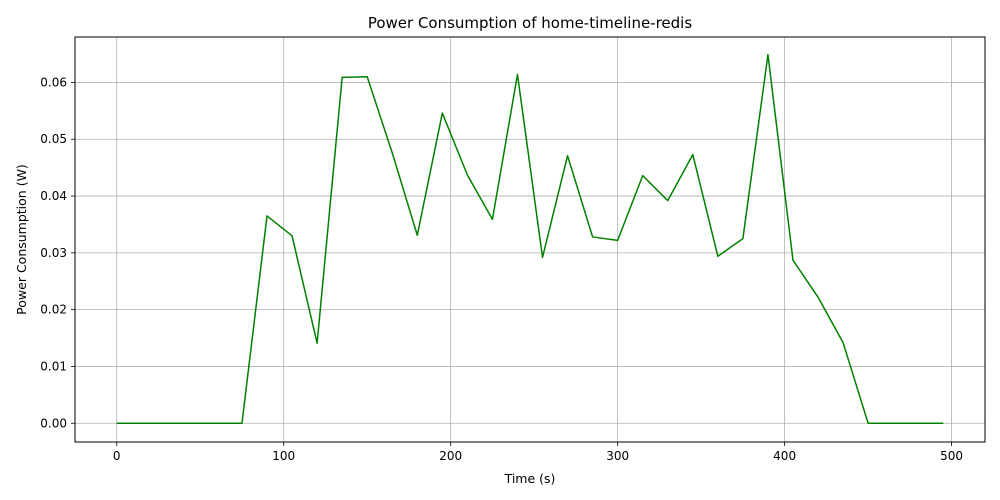  What do you see at coordinates (530, 478) in the screenshot?
I see `x-axis-title: Time (s)` at bounding box center [530, 478].